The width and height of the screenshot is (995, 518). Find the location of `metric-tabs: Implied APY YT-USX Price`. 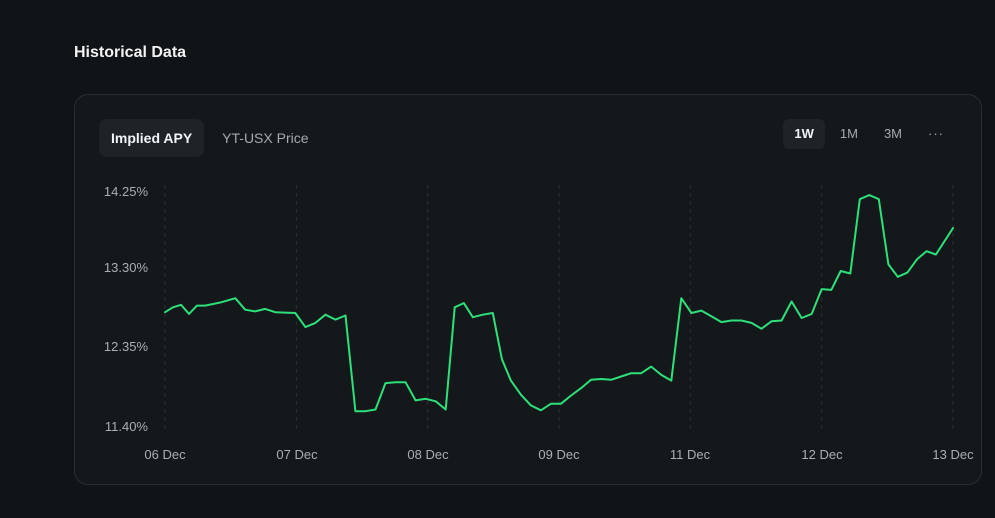

metric-tabs: Implied APY YT-USX Price is located at coordinates (210, 138).